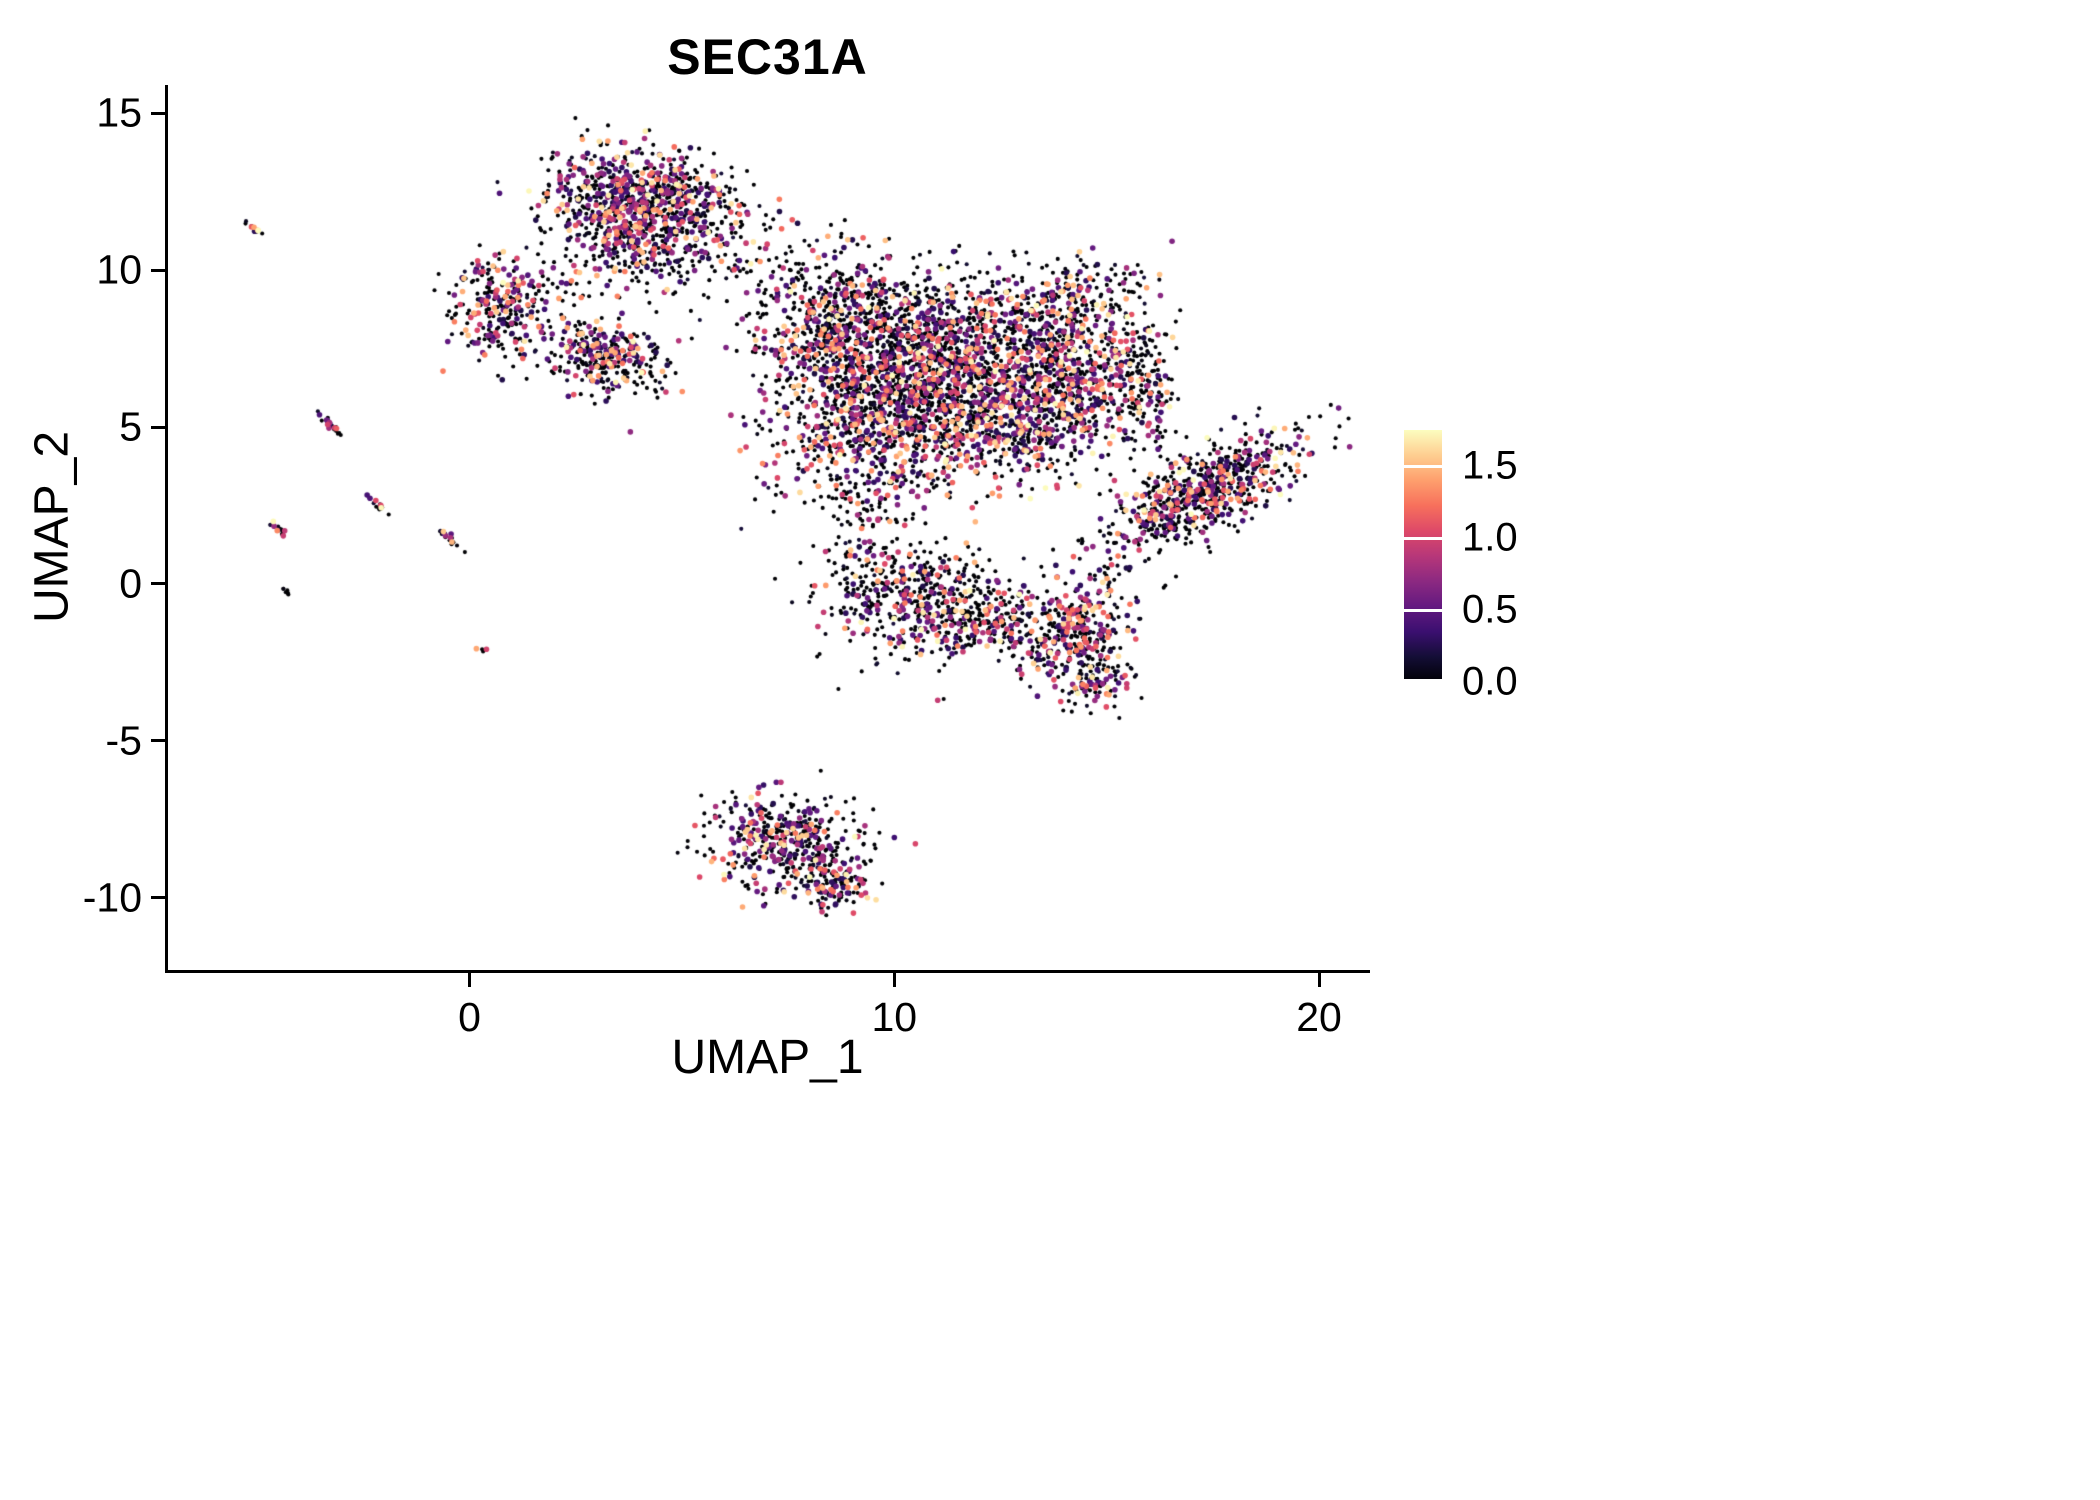  What do you see at coordinates (1490, 537) in the screenshot?
I see `colorbar-tick-label: 1.0` at bounding box center [1490, 537].